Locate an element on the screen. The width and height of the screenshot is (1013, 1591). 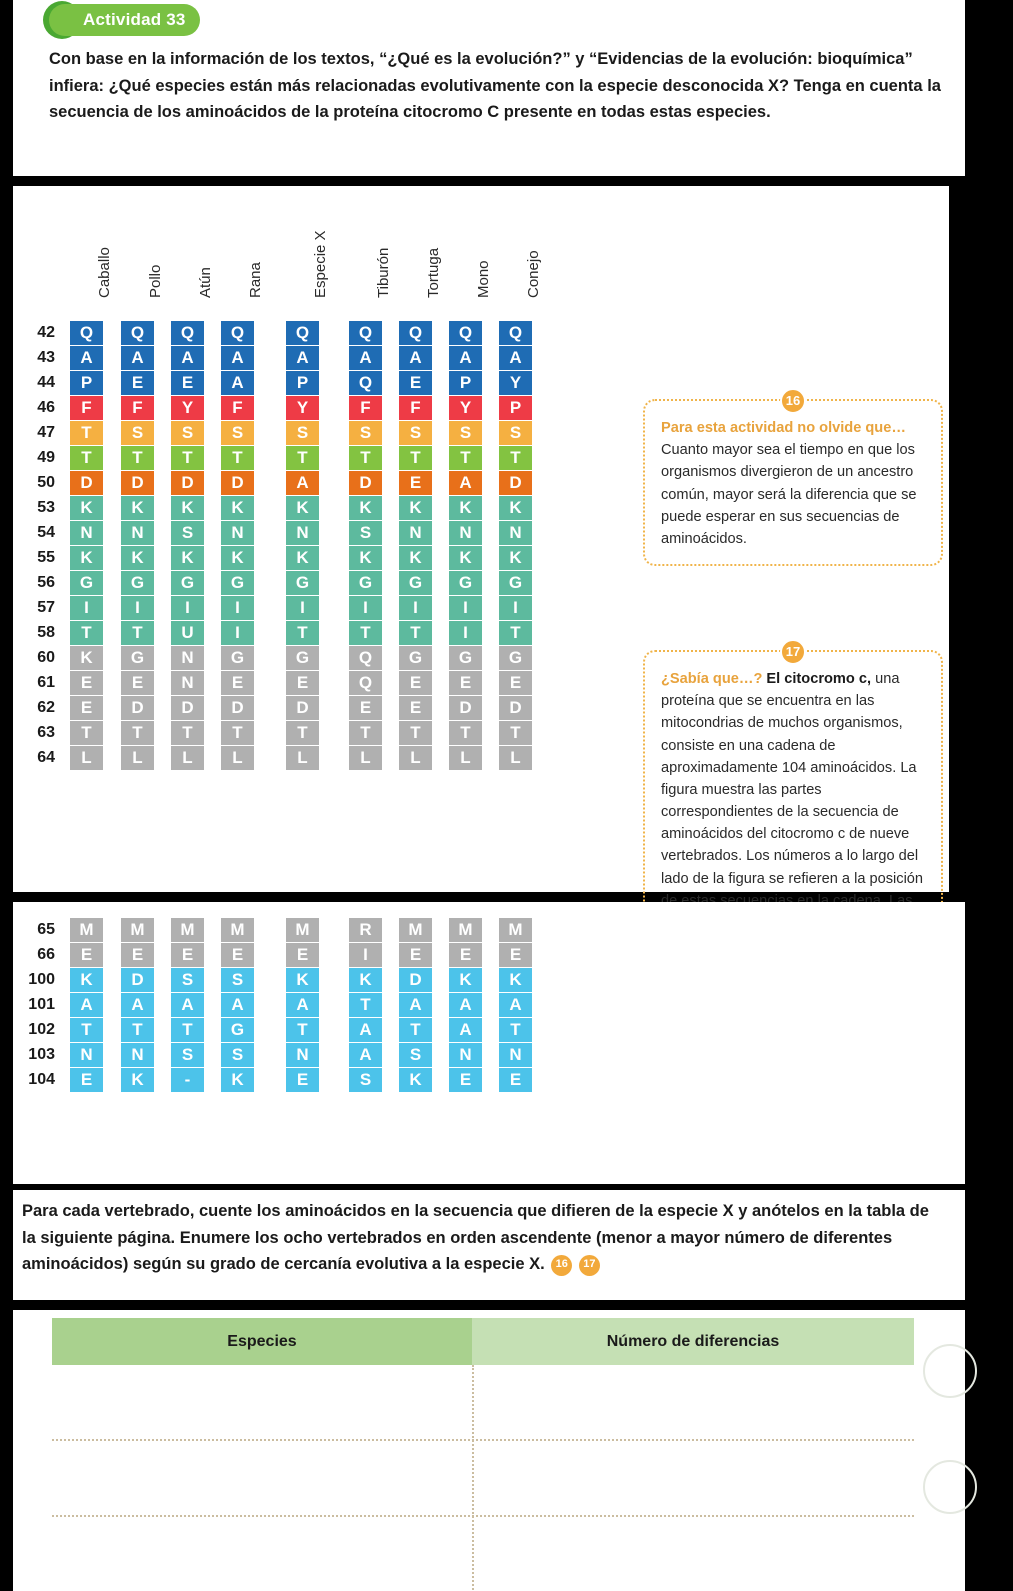
position-label-54: 54 is located at coordinates (46, 532).